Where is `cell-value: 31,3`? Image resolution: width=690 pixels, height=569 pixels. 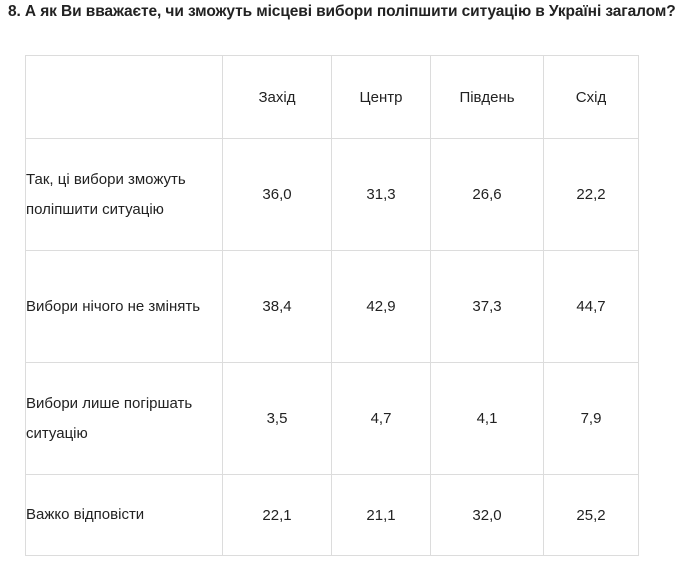 cell-value: 31,3 is located at coordinates (381, 194).